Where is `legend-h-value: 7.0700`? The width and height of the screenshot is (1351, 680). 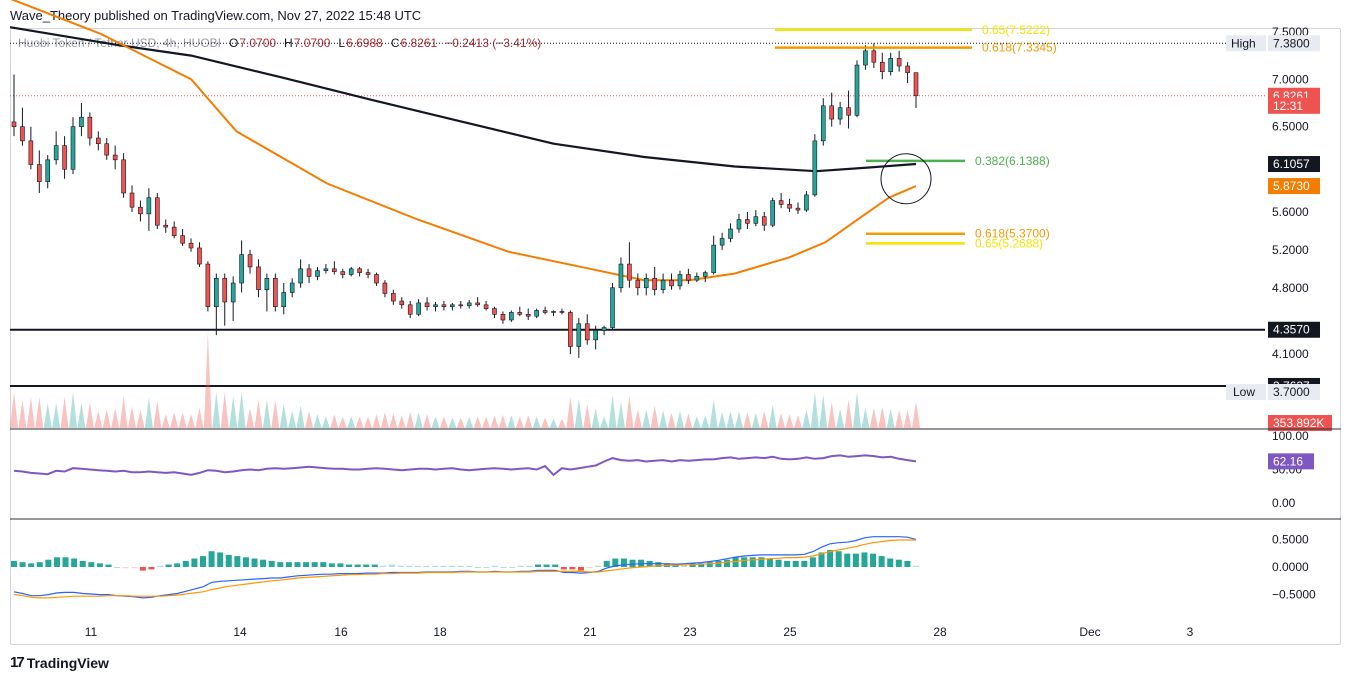 legend-h-value: 7.0700 is located at coordinates (312, 43).